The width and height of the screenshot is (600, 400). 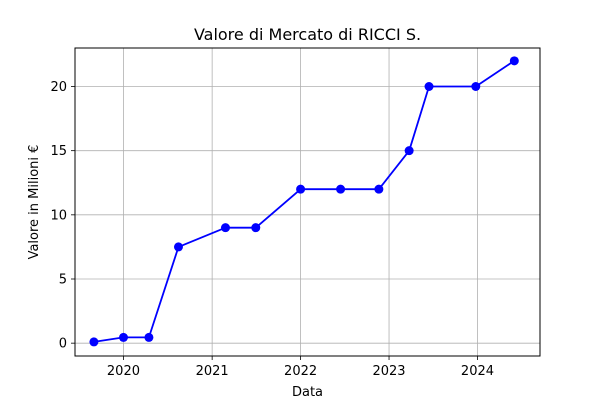 I want to click on x-tick-label: 2024, so click(x=477, y=371).